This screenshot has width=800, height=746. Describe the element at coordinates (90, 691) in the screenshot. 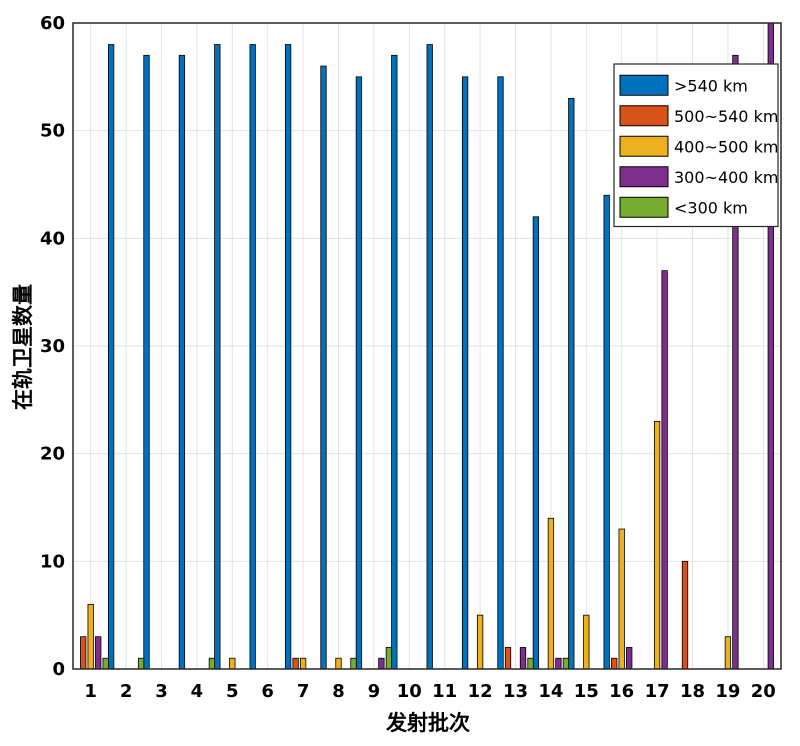

I see `x-tick-label: 1` at that location.